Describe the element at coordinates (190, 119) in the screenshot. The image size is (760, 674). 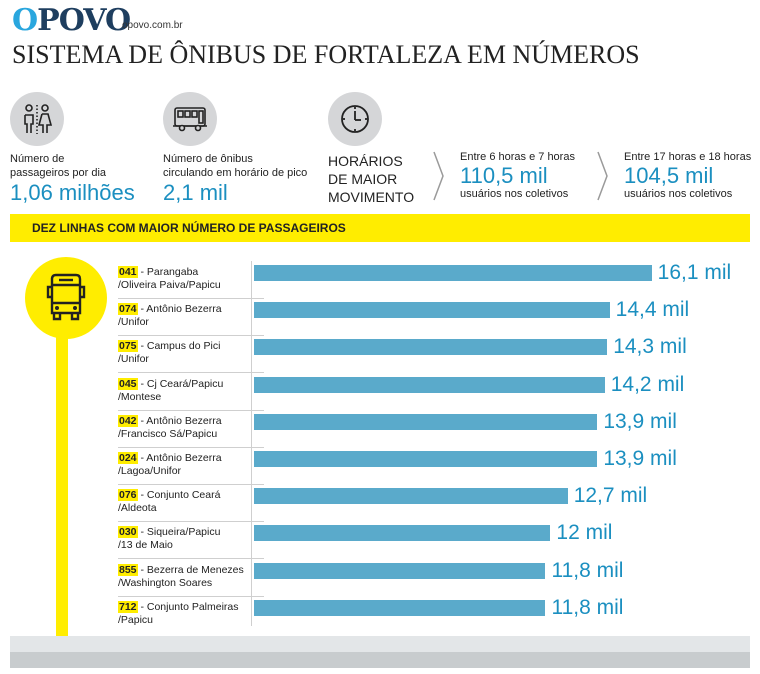
I see `bus-side-icon` at that location.